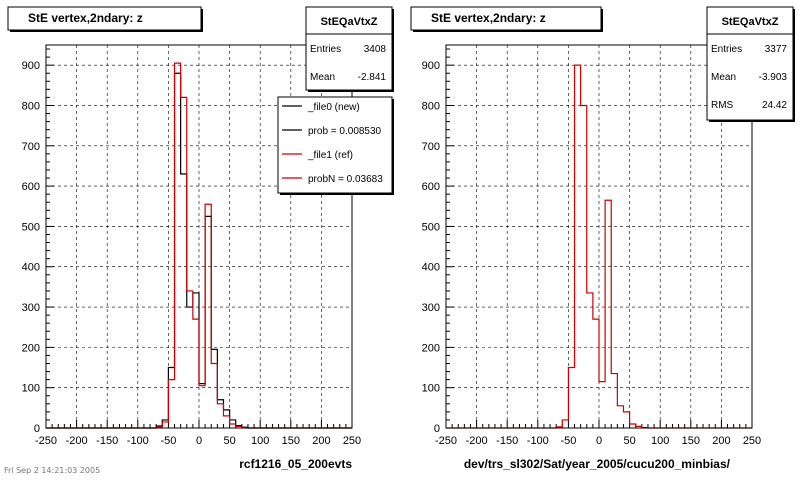 This screenshot has width=800, height=485. What do you see at coordinates (335, 145) in the screenshot?
I see `legend-box` at bounding box center [335, 145].